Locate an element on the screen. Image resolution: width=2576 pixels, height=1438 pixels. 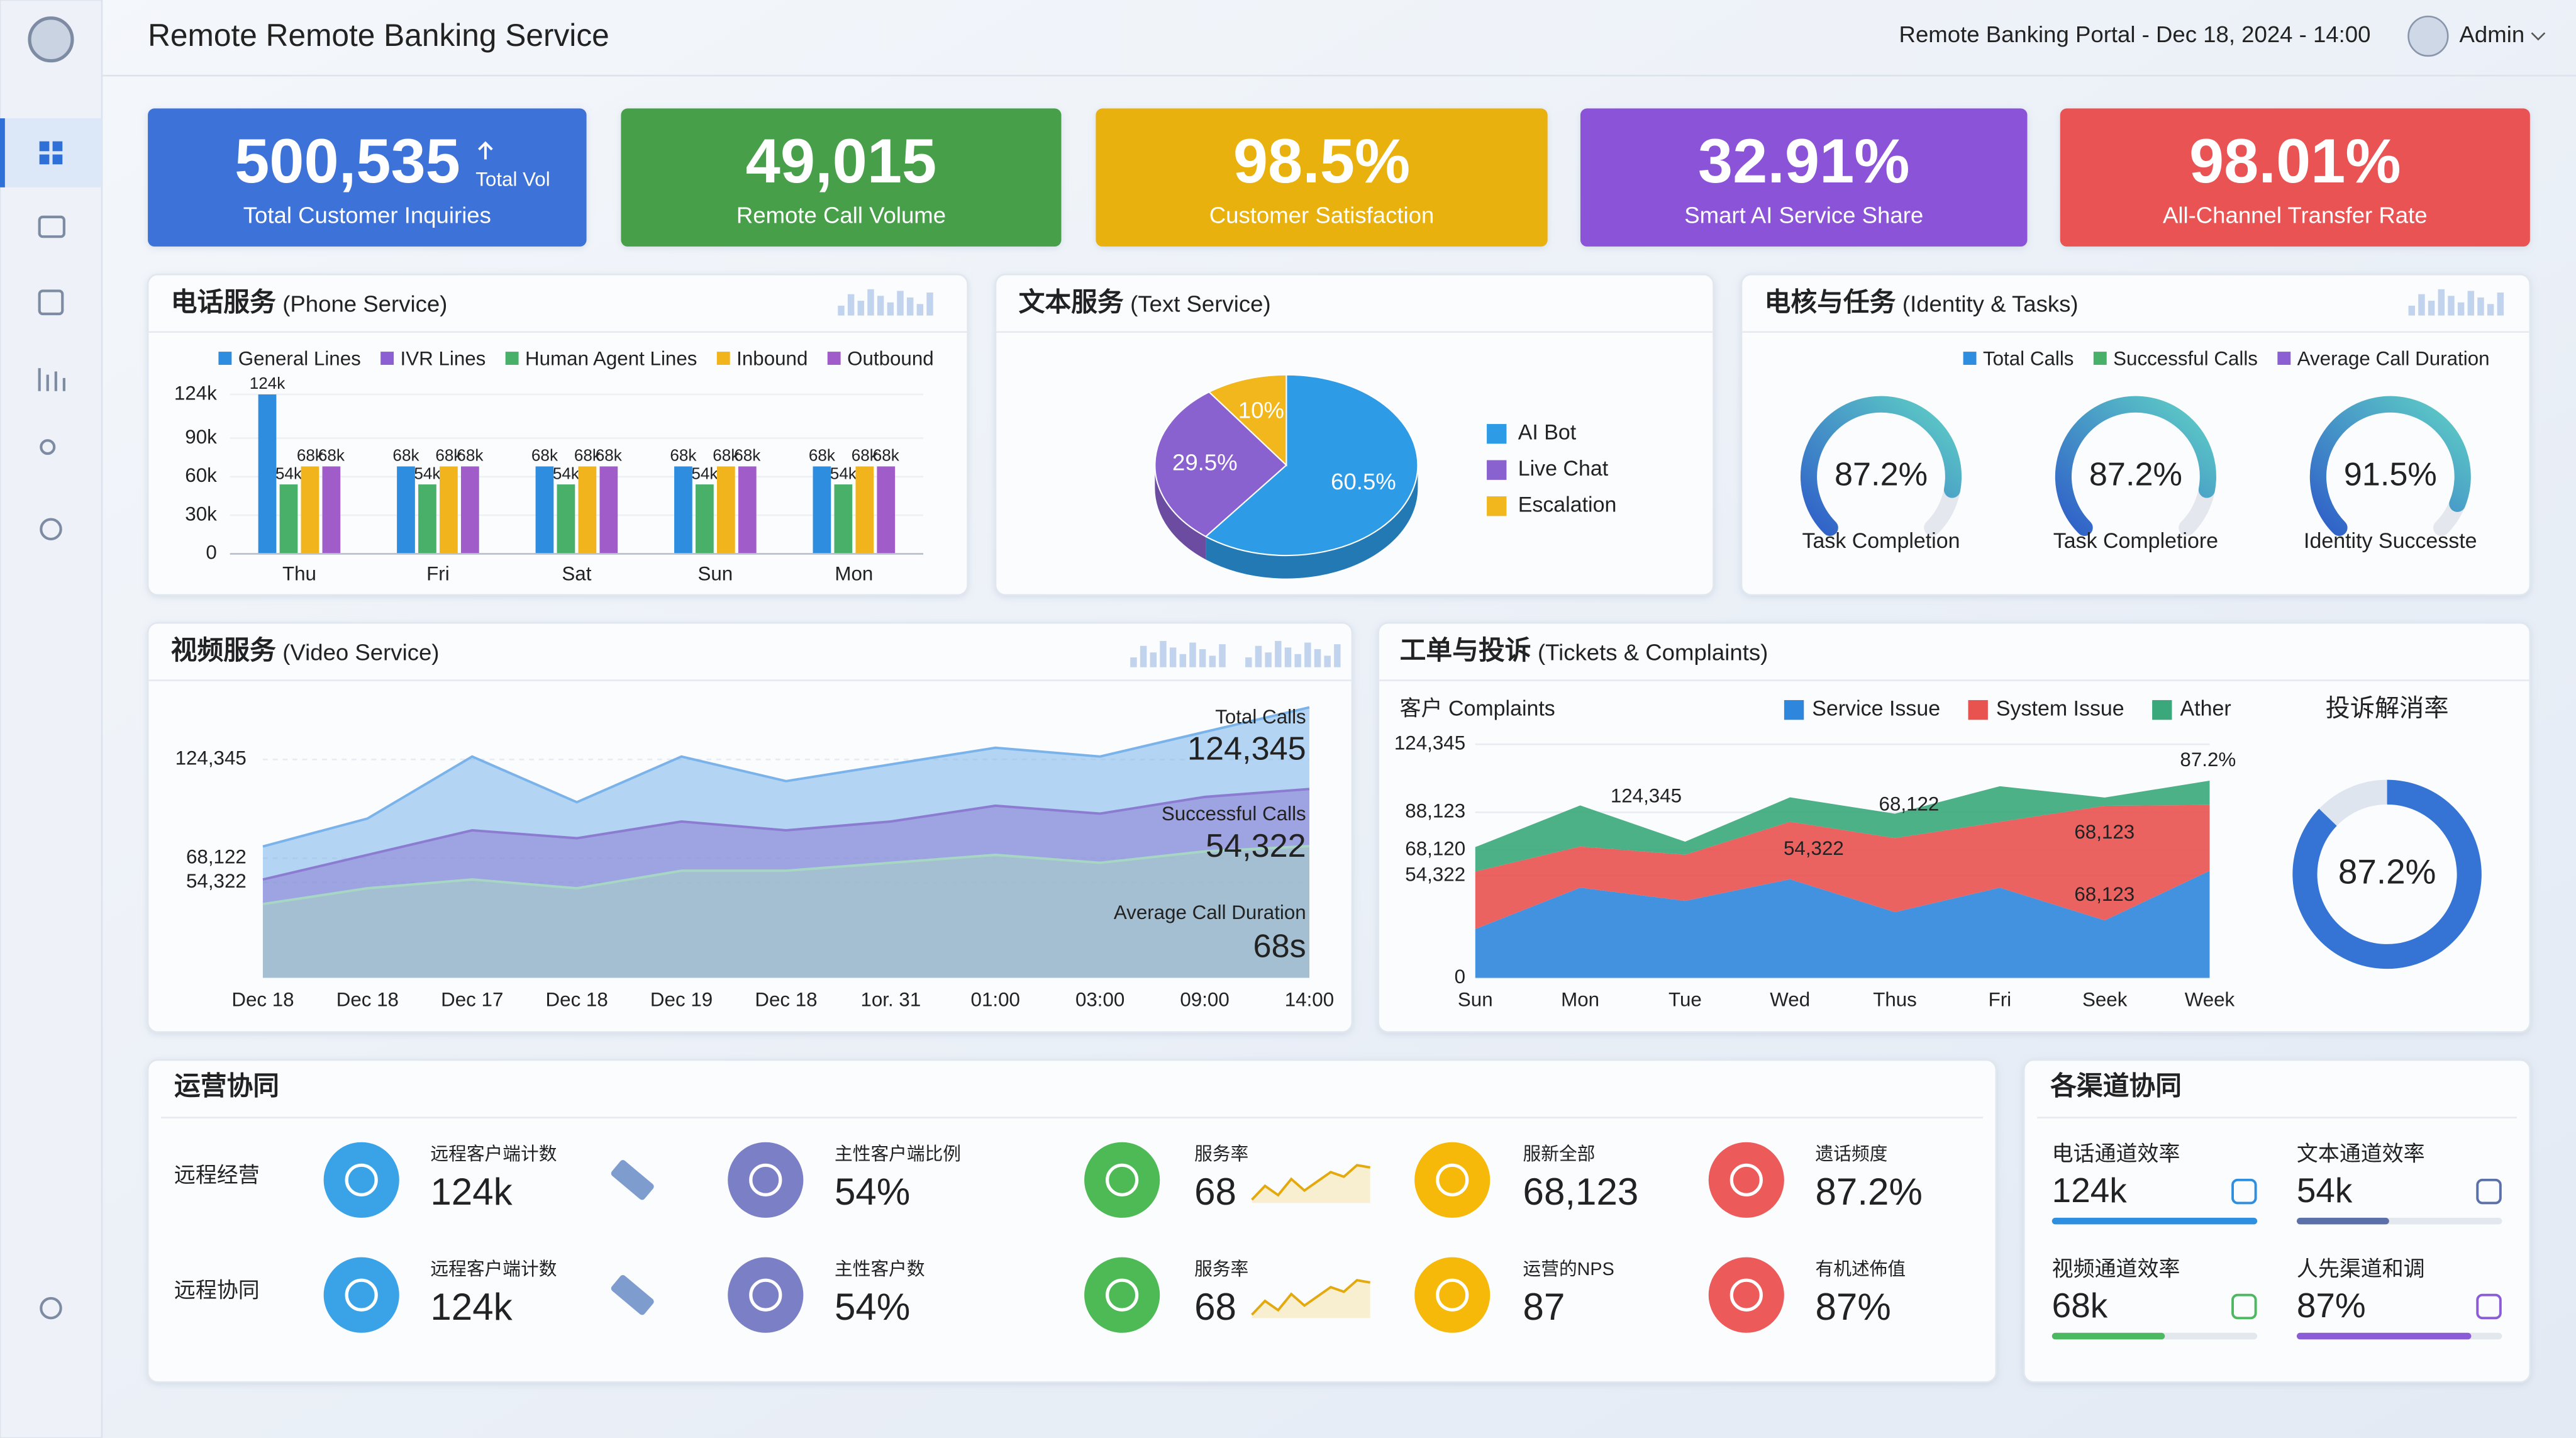
icon-settings is located at coordinates (51, 529).